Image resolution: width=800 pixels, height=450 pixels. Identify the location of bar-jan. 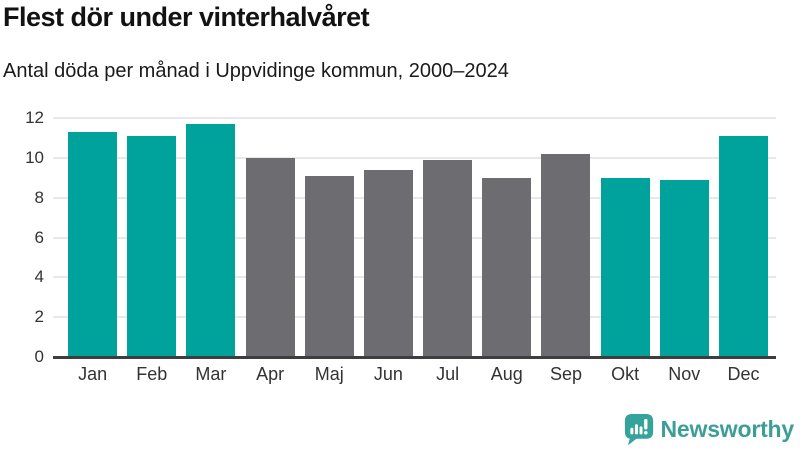
(93, 244).